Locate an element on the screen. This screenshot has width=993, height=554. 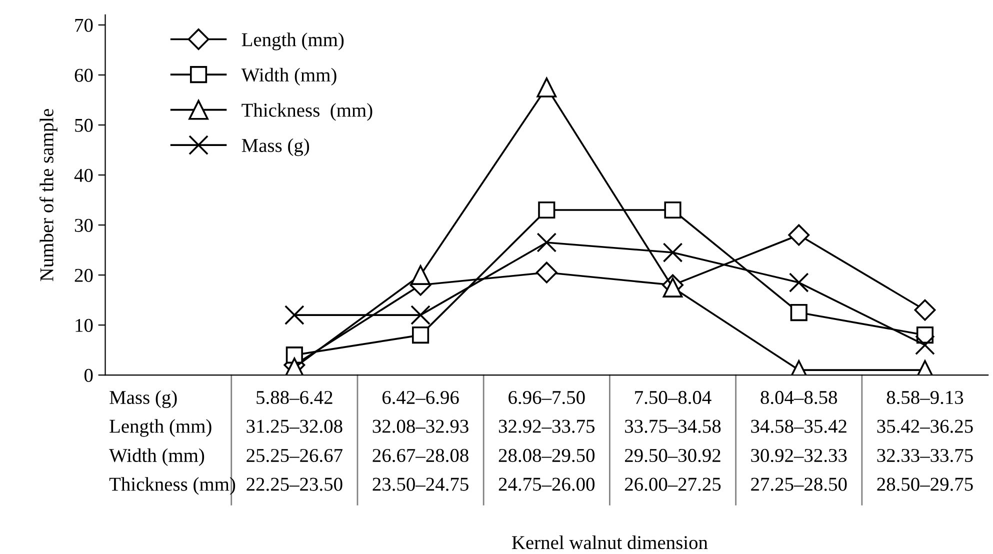
x-tick-label: 8.58–9.13 35.42–36.25 32.33–33.75 28.50–29.75 is located at coordinates (925, 440).